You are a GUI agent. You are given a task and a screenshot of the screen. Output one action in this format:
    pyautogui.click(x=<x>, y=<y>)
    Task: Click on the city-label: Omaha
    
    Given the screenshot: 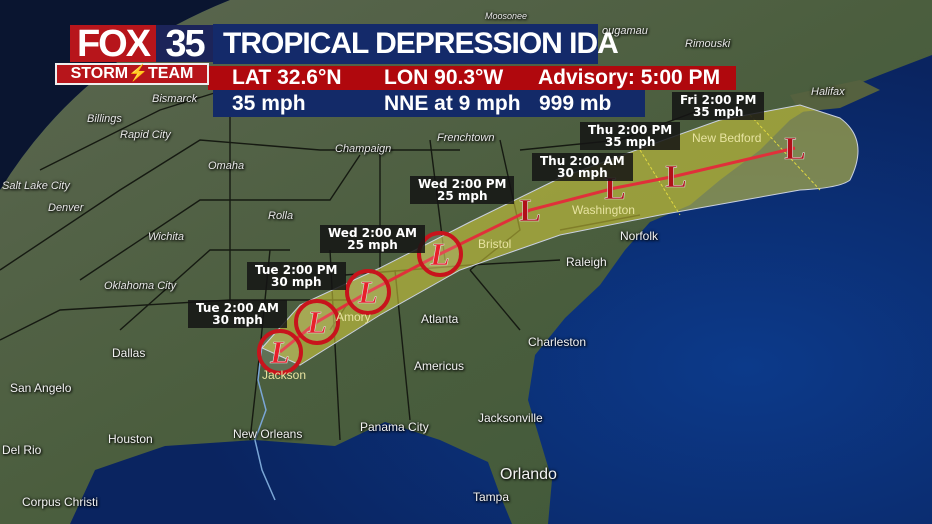 What is the action you would take?
    pyautogui.click(x=226, y=166)
    